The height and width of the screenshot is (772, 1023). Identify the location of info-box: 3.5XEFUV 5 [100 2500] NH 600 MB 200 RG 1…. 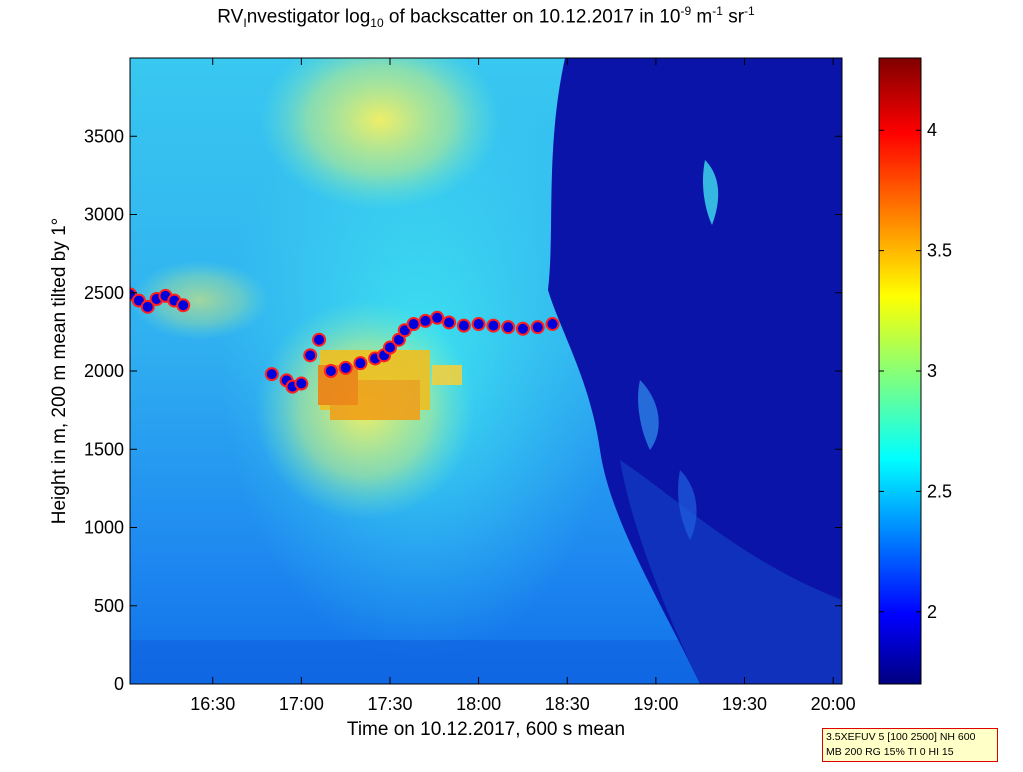
(910, 745).